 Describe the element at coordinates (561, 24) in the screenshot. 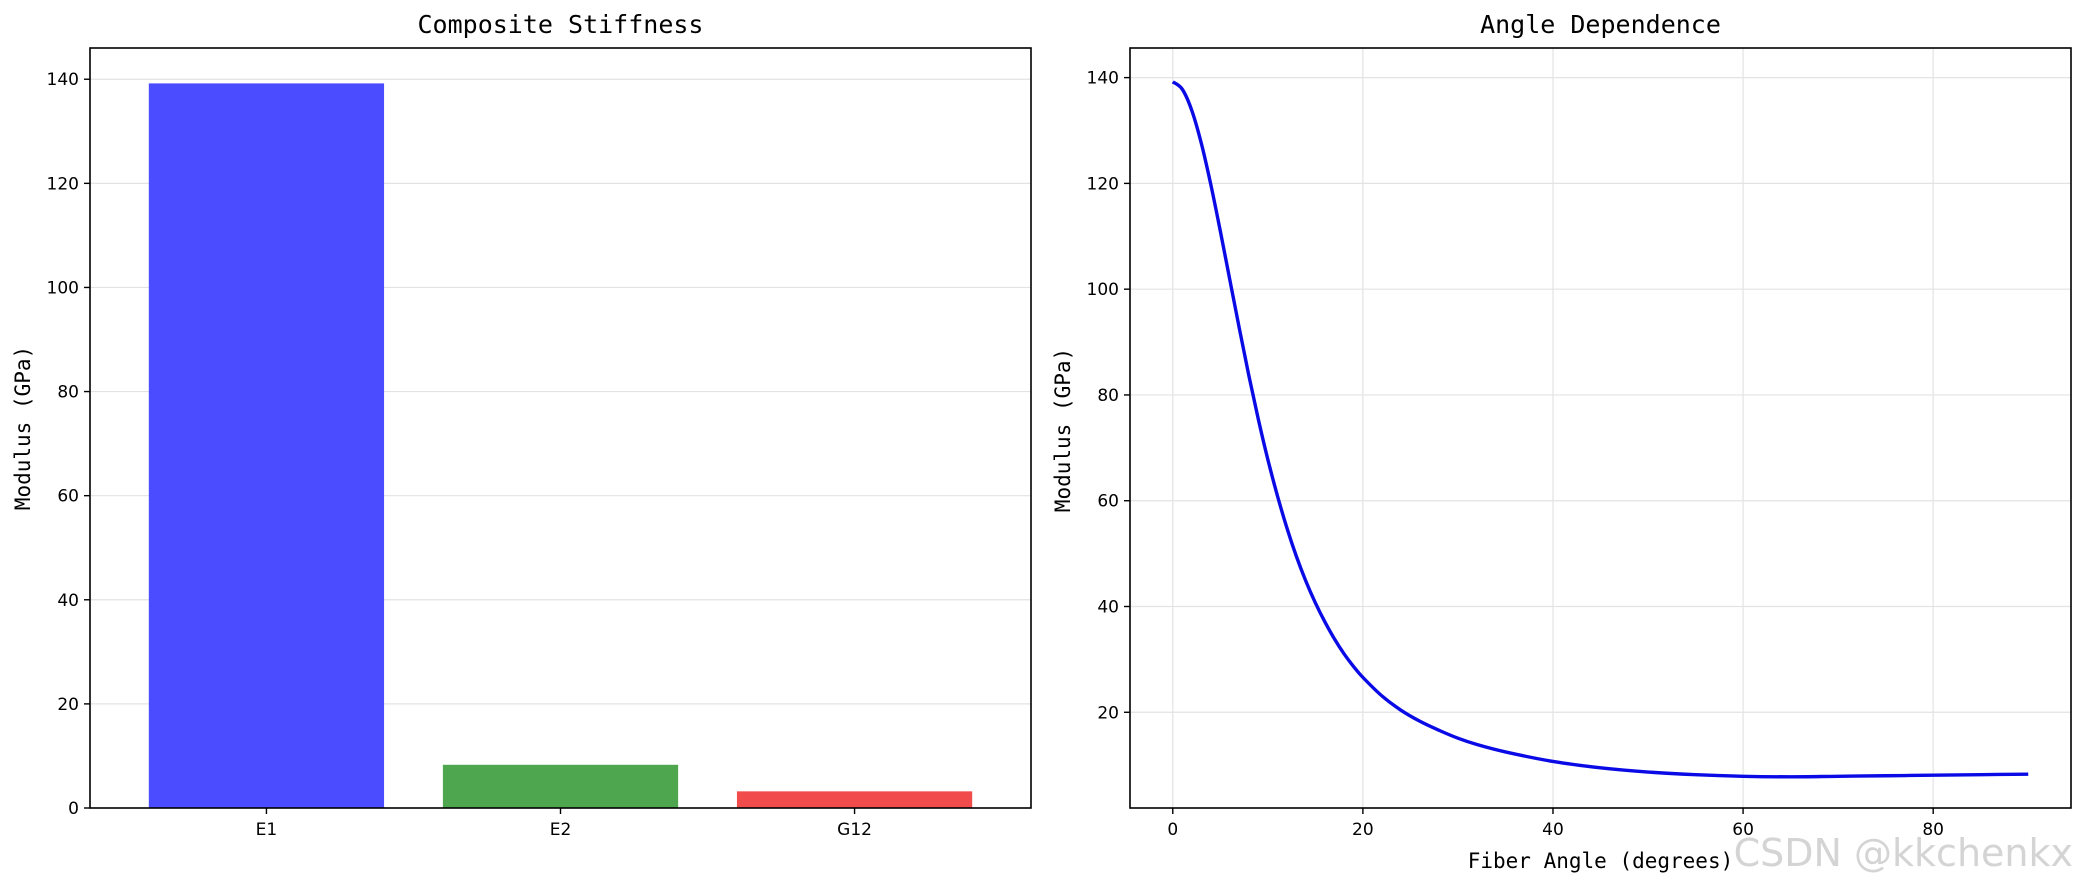

I see `bar-chart-title: Composite Stiffness` at that location.